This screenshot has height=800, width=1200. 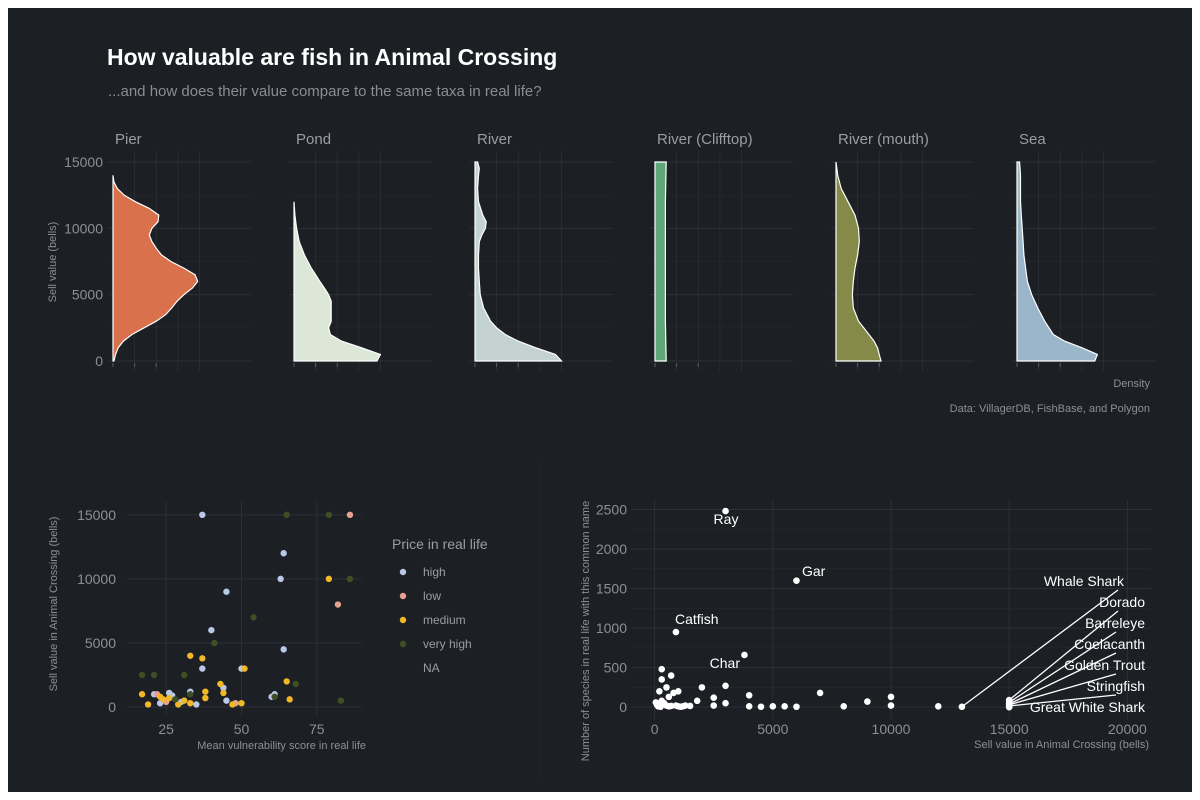 What do you see at coordinates (1109, 644) in the screenshot?
I see `point-label: Coelacanth` at bounding box center [1109, 644].